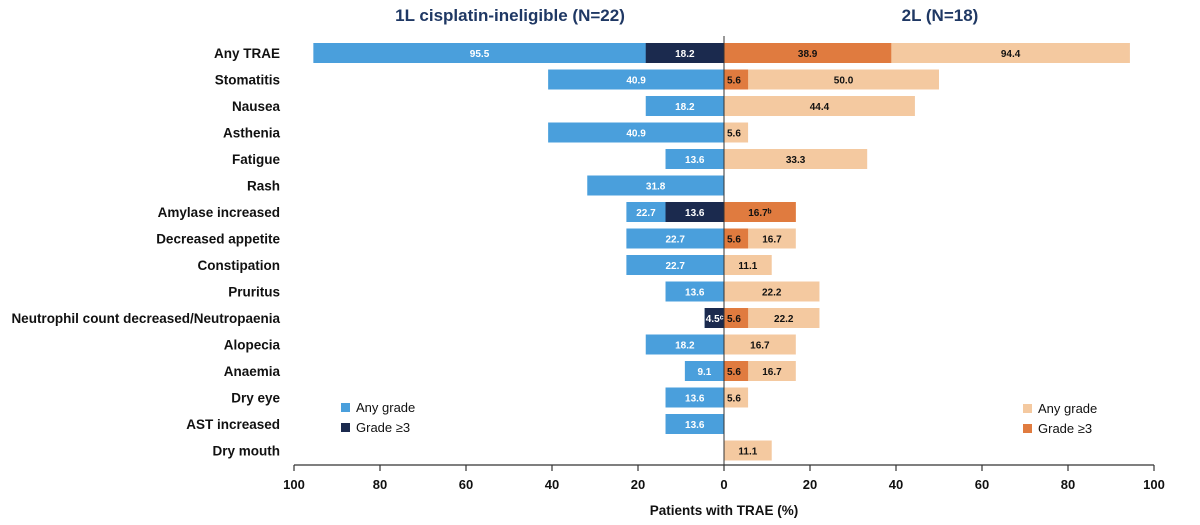 The width and height of the screenshot is (1200, 525). I want to click on category-label: Neutrophil count decreased/Neutropaenia, so click(145, 318).